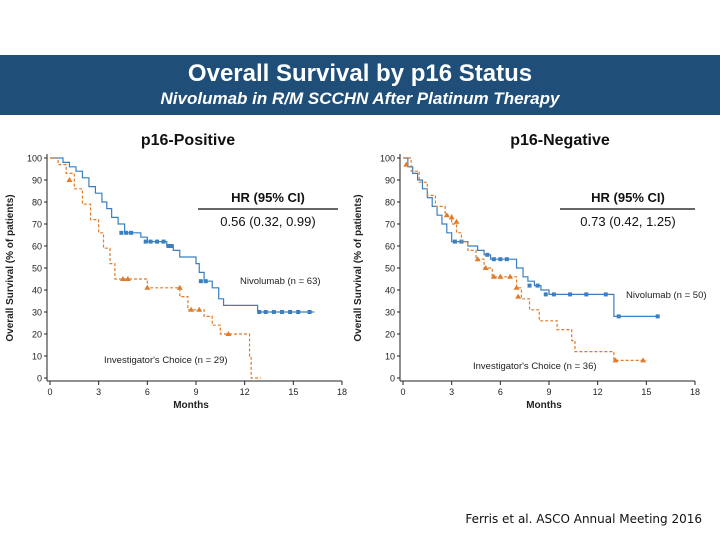 The image size is (720, 540). I want to click on survival-curve-investigator, so click(525, 259).